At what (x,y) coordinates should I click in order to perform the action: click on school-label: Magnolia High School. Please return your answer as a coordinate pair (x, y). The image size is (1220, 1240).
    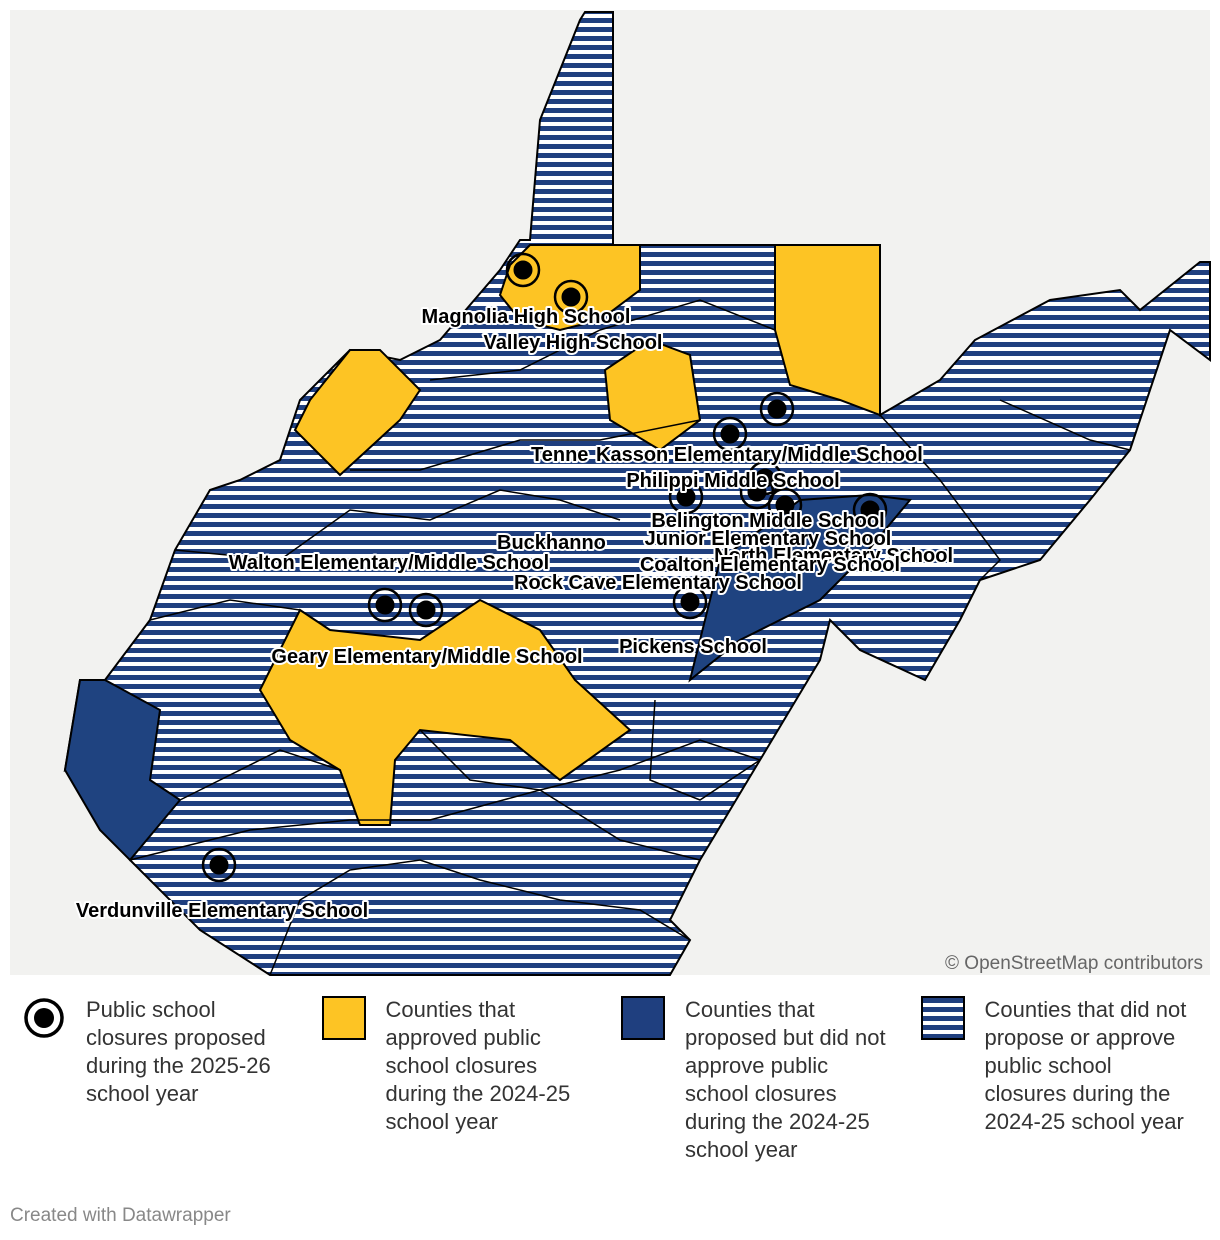
    Looking at the image, I should click on (526, 317).